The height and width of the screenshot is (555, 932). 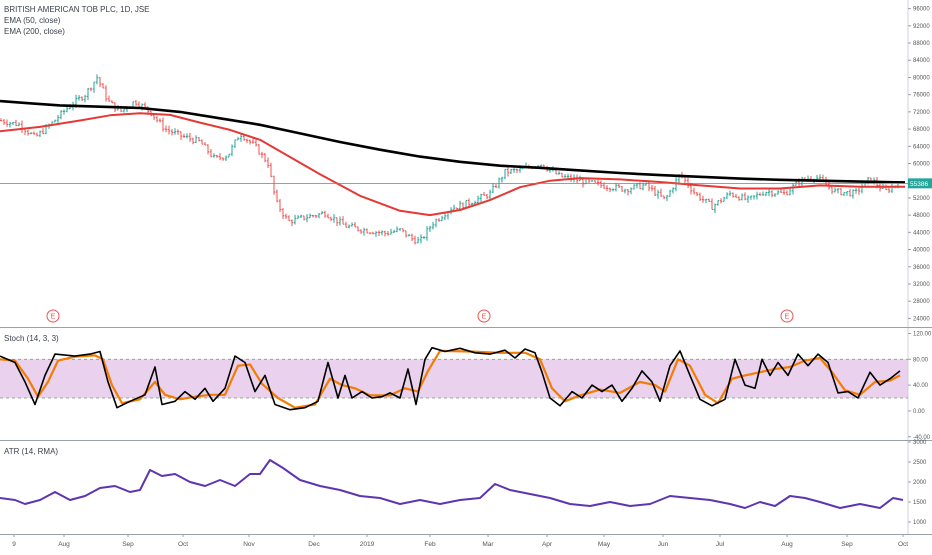 What do you see at coordinates (921, 147) in the screenshot?
I see `price-axis-label: 64000` at bounding box center [921, 147].